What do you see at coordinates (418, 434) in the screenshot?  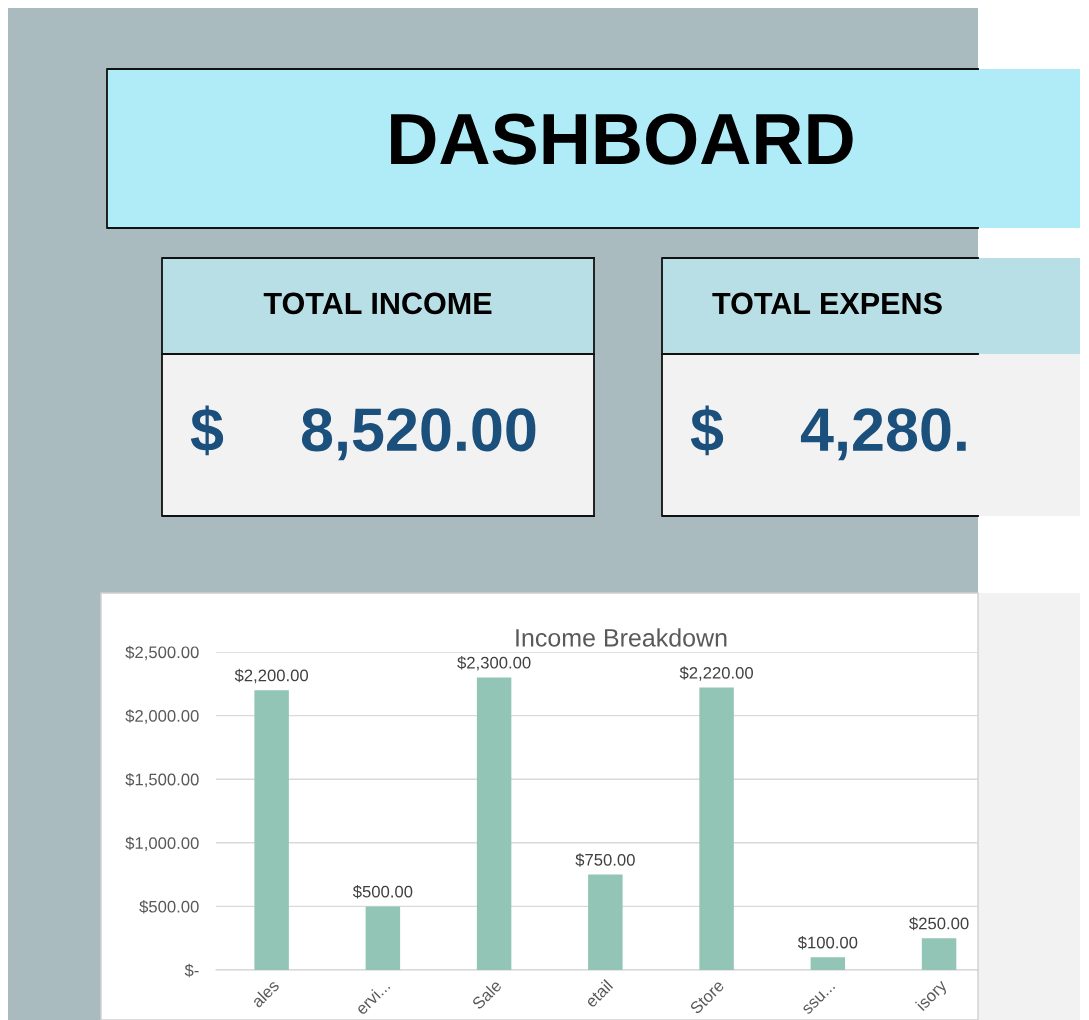 I see `text: 8,520.00` at bounding box center [418, 434].